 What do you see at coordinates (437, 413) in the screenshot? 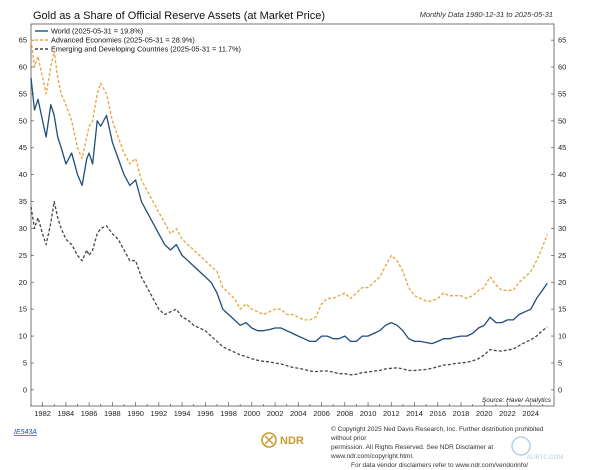
I see `x-tick-label: 2016` at bounding box center [437, 413].